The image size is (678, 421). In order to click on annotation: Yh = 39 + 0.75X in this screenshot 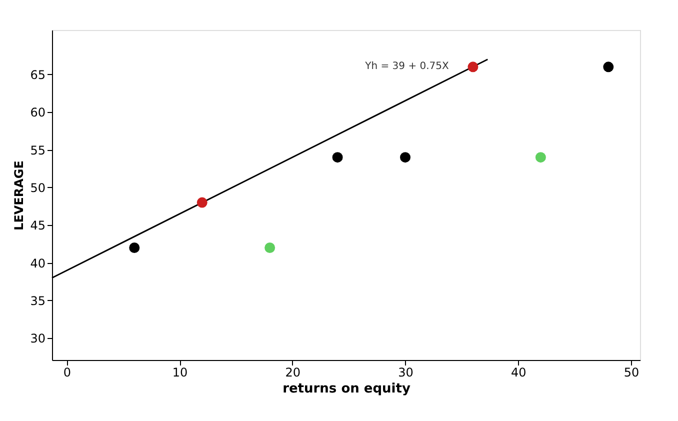, I will do `click(407, 66)`.